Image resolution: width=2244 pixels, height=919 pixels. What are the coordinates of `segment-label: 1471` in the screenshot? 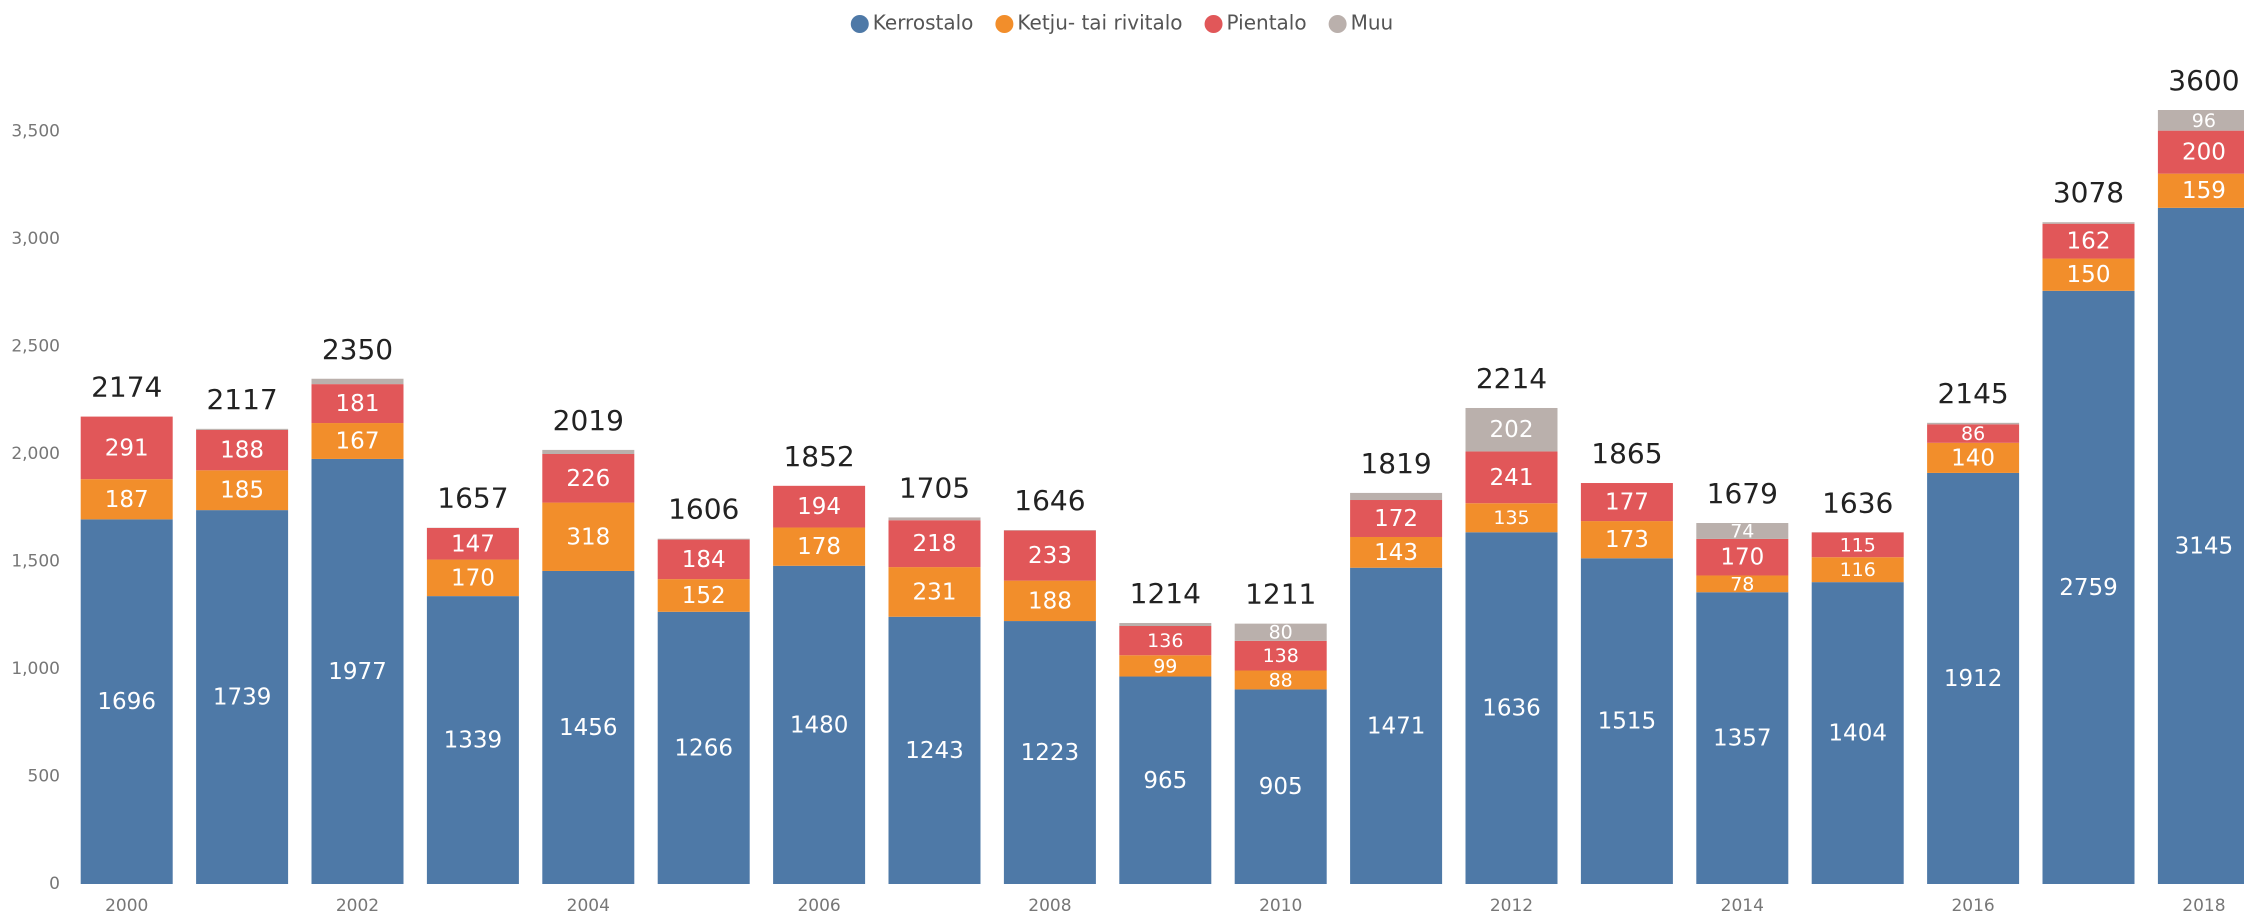 It's located at (1396, 726).